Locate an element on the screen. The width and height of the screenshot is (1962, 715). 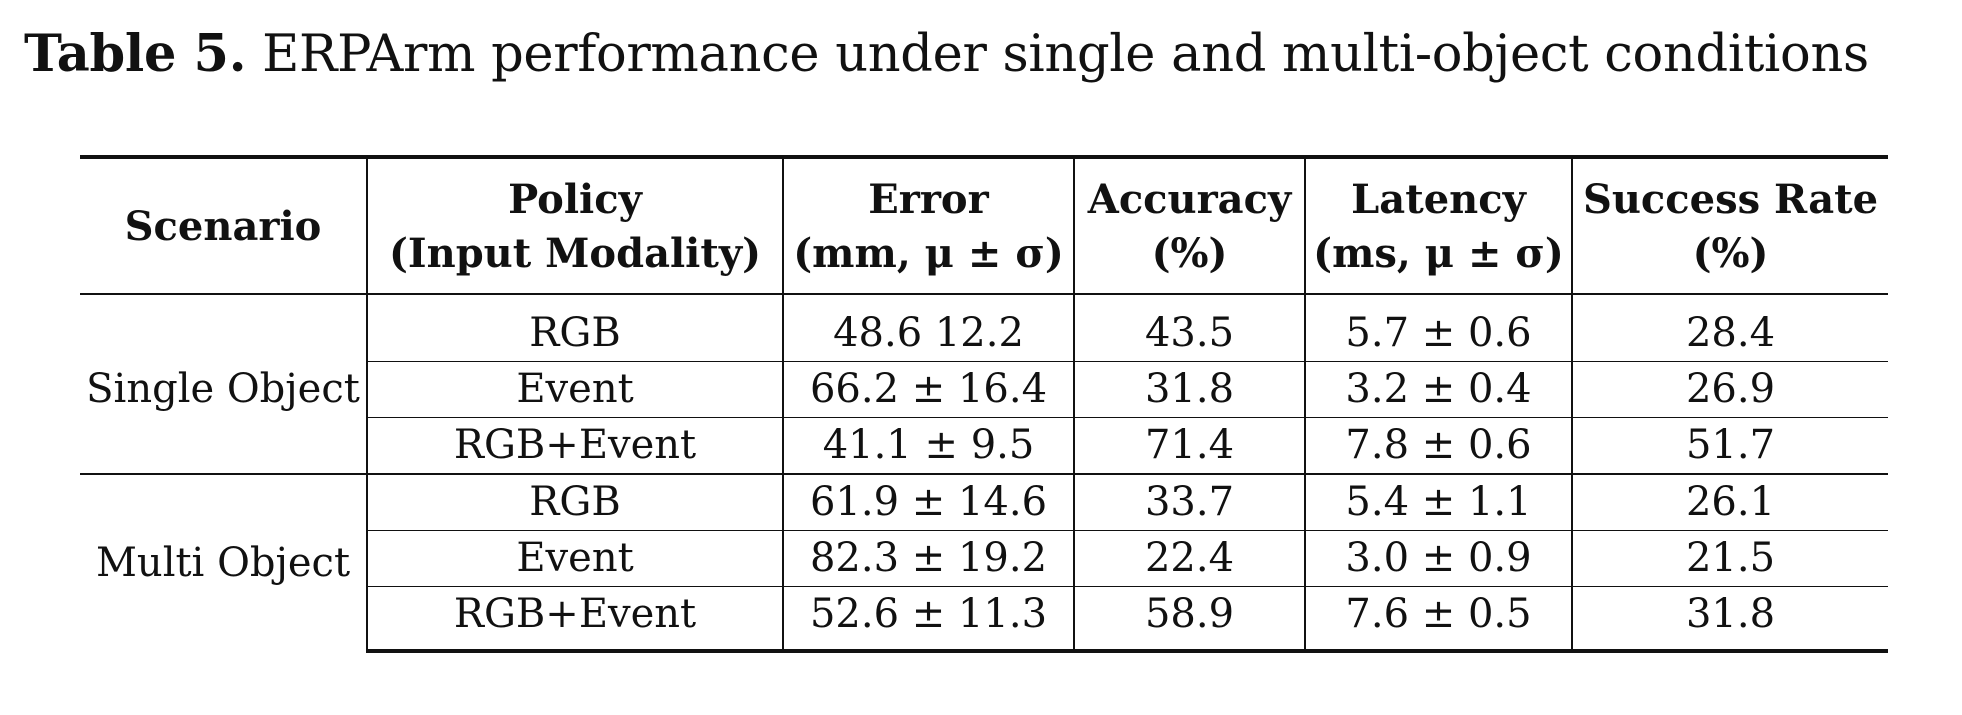
success-cell: 51.7 is located at coordinates (1729, 445).